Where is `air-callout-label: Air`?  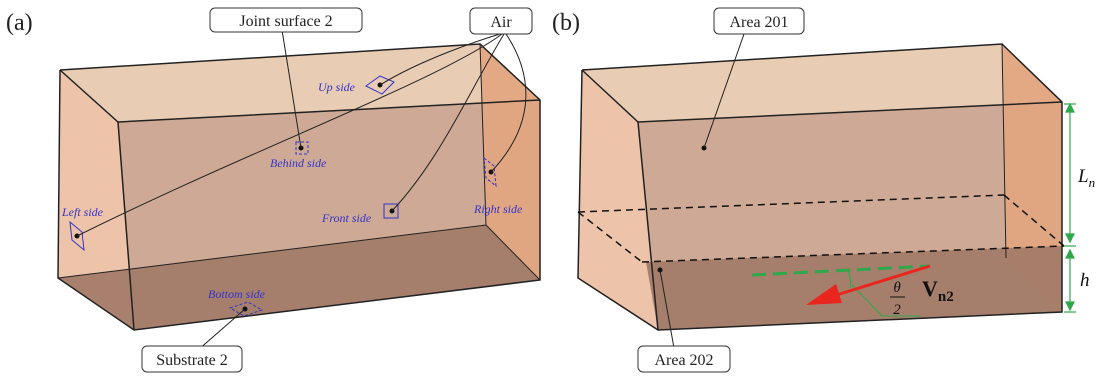 air-callout-label: Air is located at coordinates (501, 22).